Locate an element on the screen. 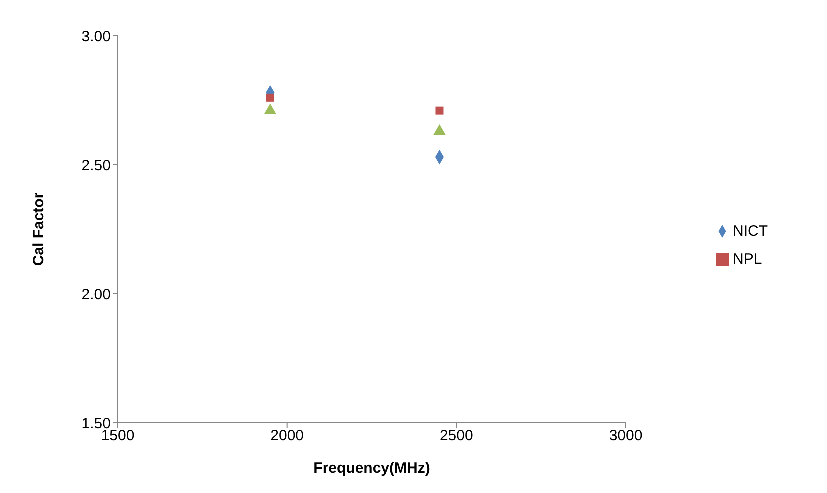  x-axis-title: Frequency(MHz) is located at coordinates (372, 468).